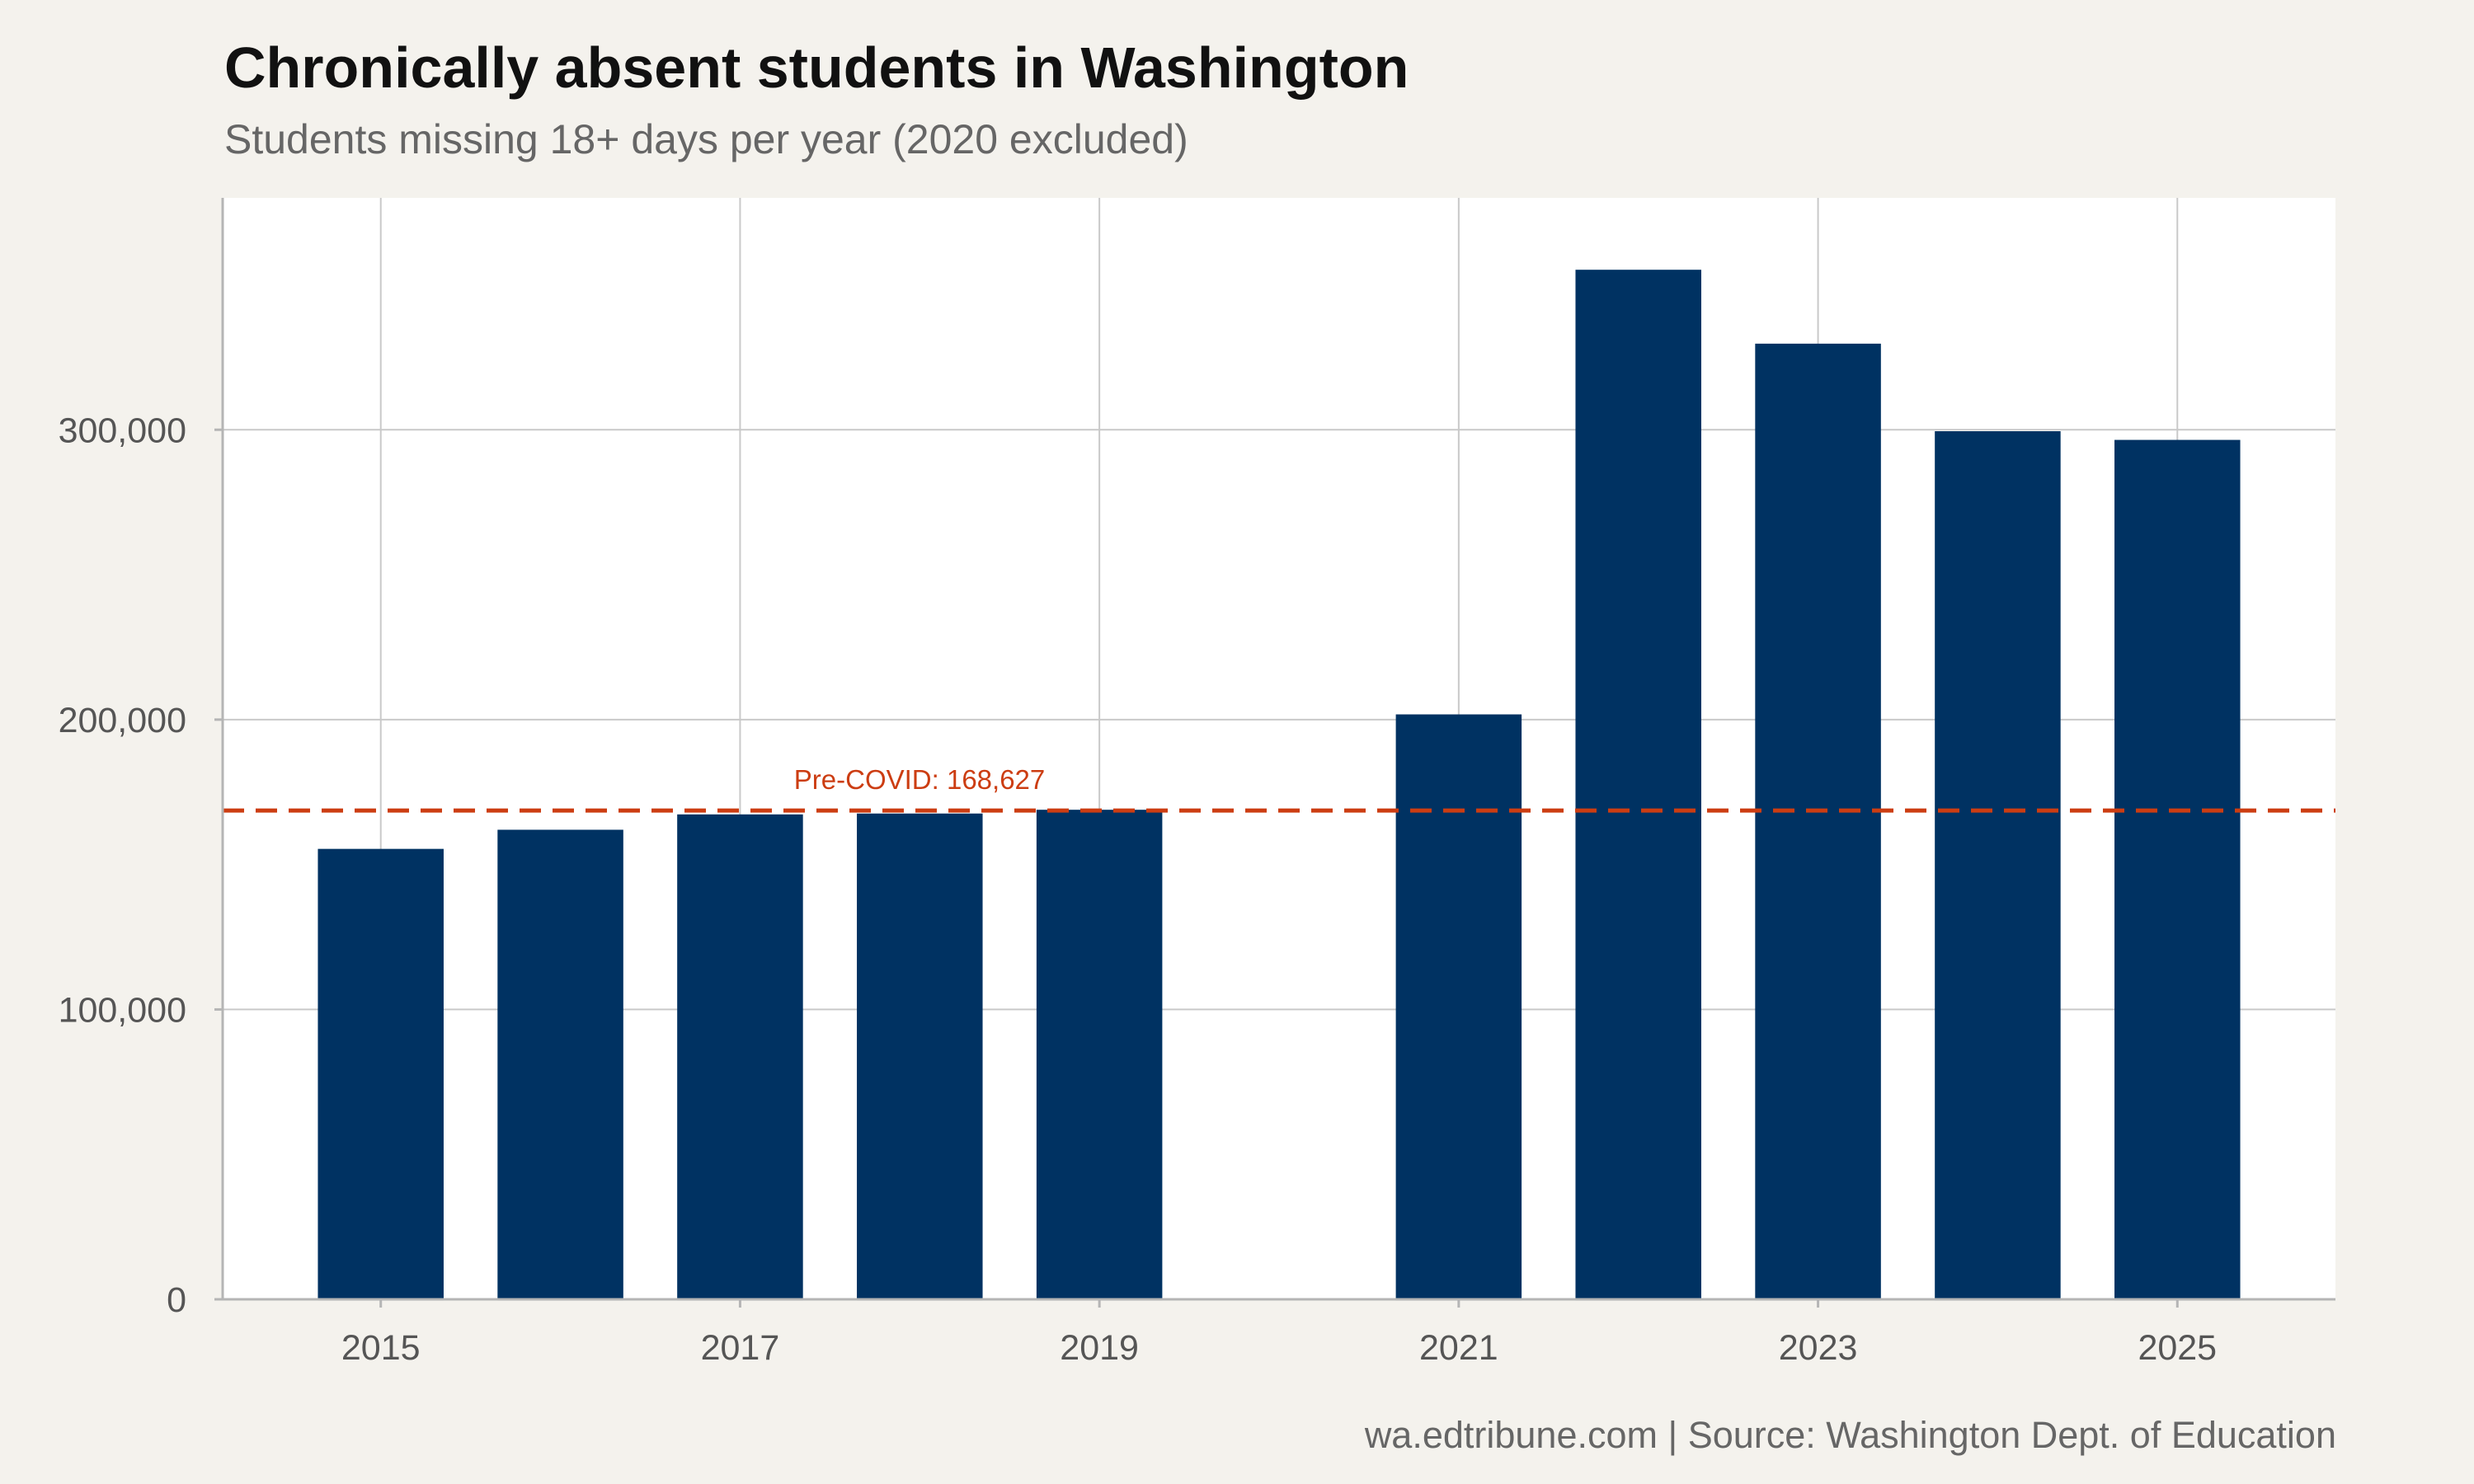 Image resolution: width=2474 pixels, height=1484 pixels. What do you see at coordinates (740, 1348) in the screenshot?
I see `x-tick-label: 2017` at bounding box center [740, 1348].